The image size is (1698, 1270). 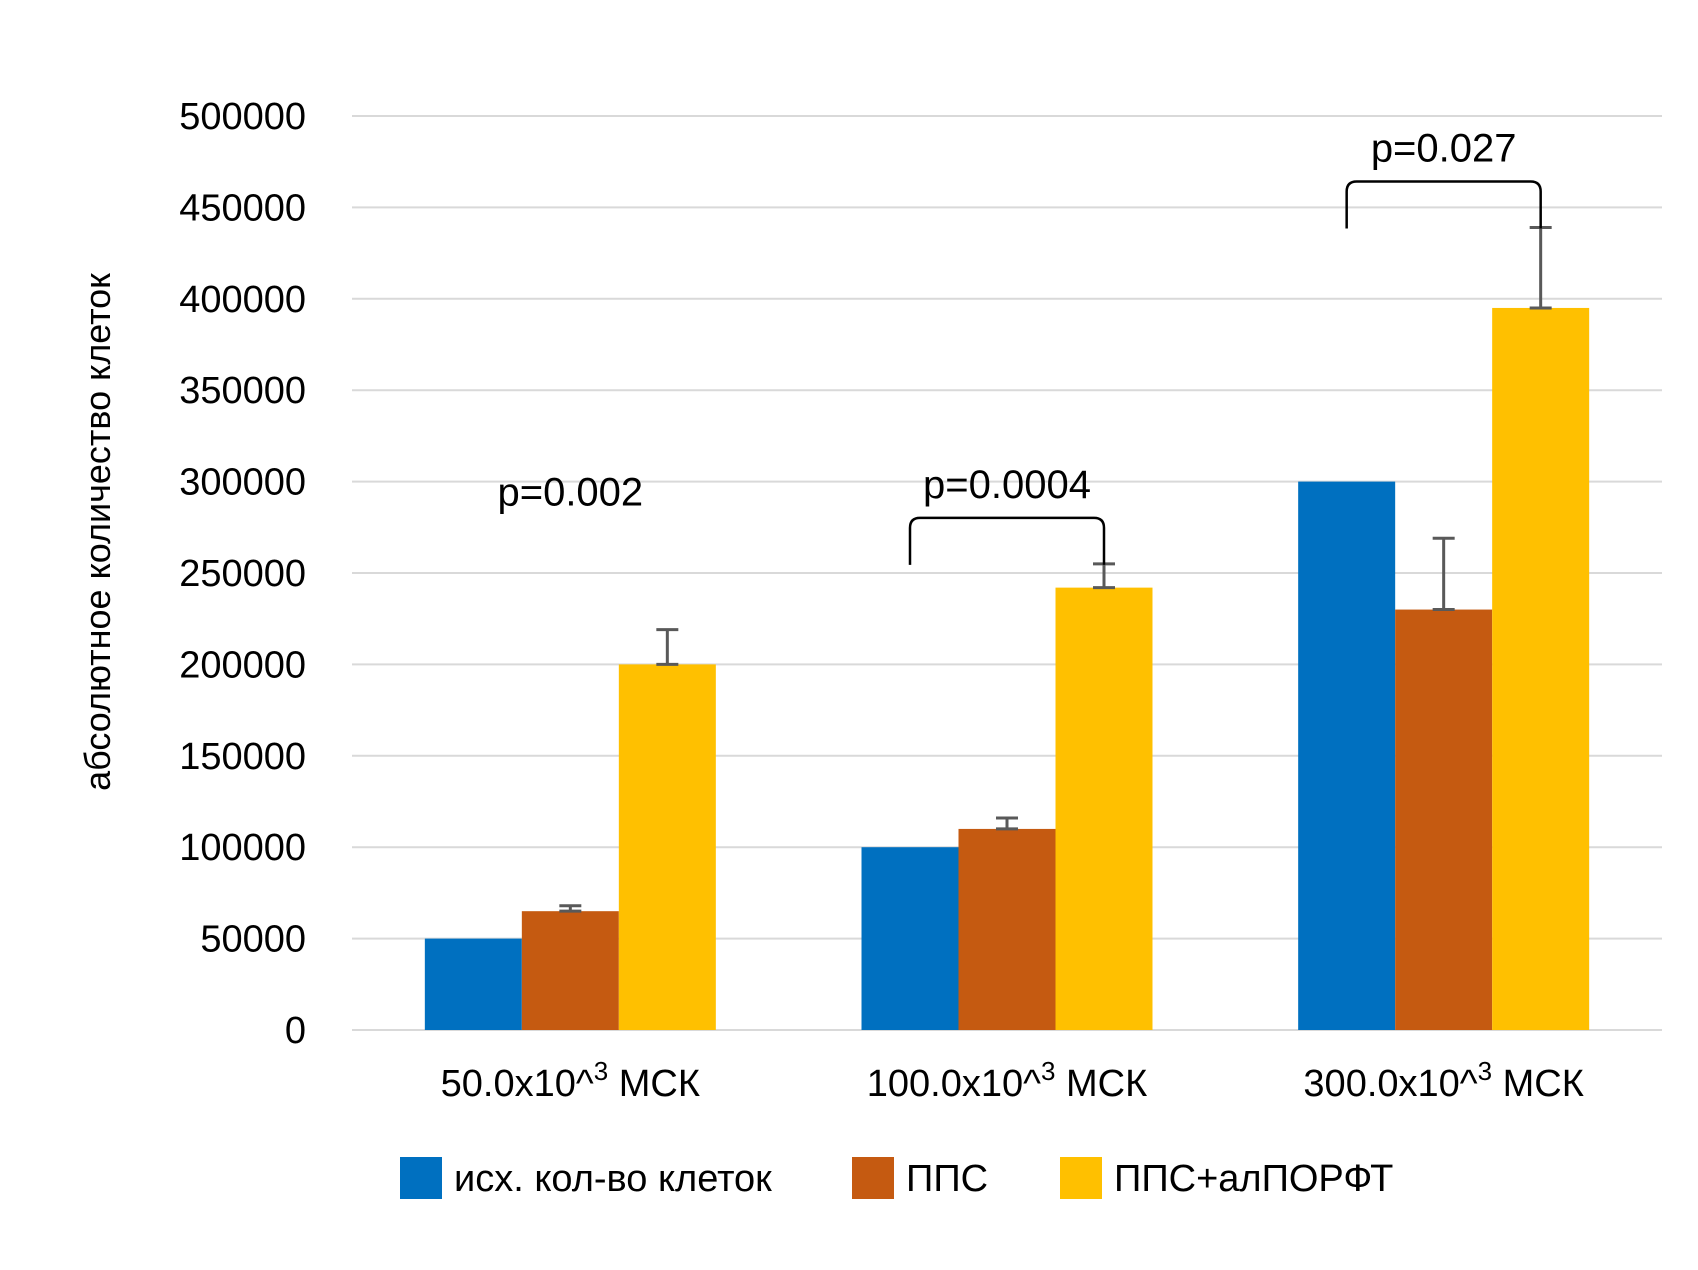 I want to click on y-tick-label: 200000, so click(x=242, y=665).